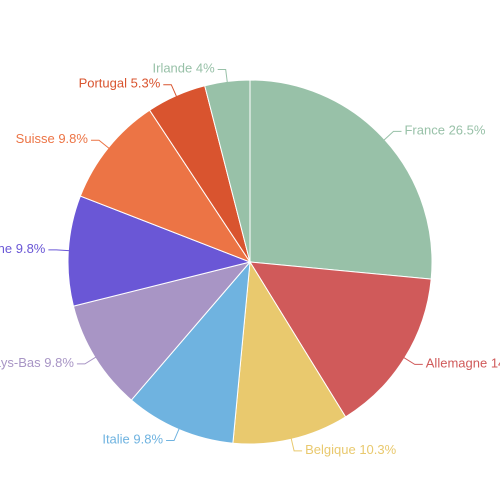 This screenshot has height=500, width=500. I want to click on value-label: 10.3%, so click(377, 449).